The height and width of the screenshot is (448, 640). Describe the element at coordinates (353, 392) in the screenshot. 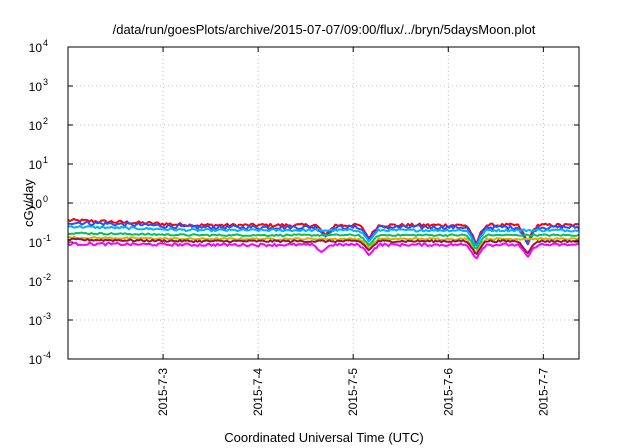

I see `x-tick-label: 2015-7-5` at that location.